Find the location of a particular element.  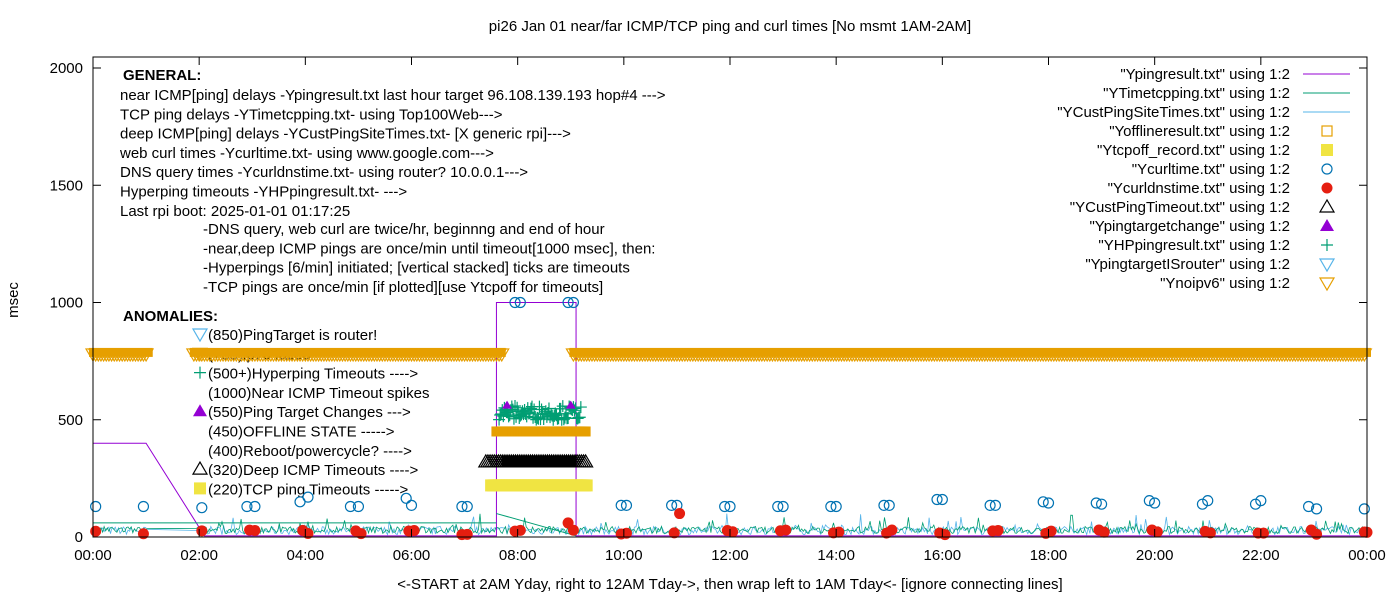

x-tick-label: 16:00 is located at coordinates (943, 555).